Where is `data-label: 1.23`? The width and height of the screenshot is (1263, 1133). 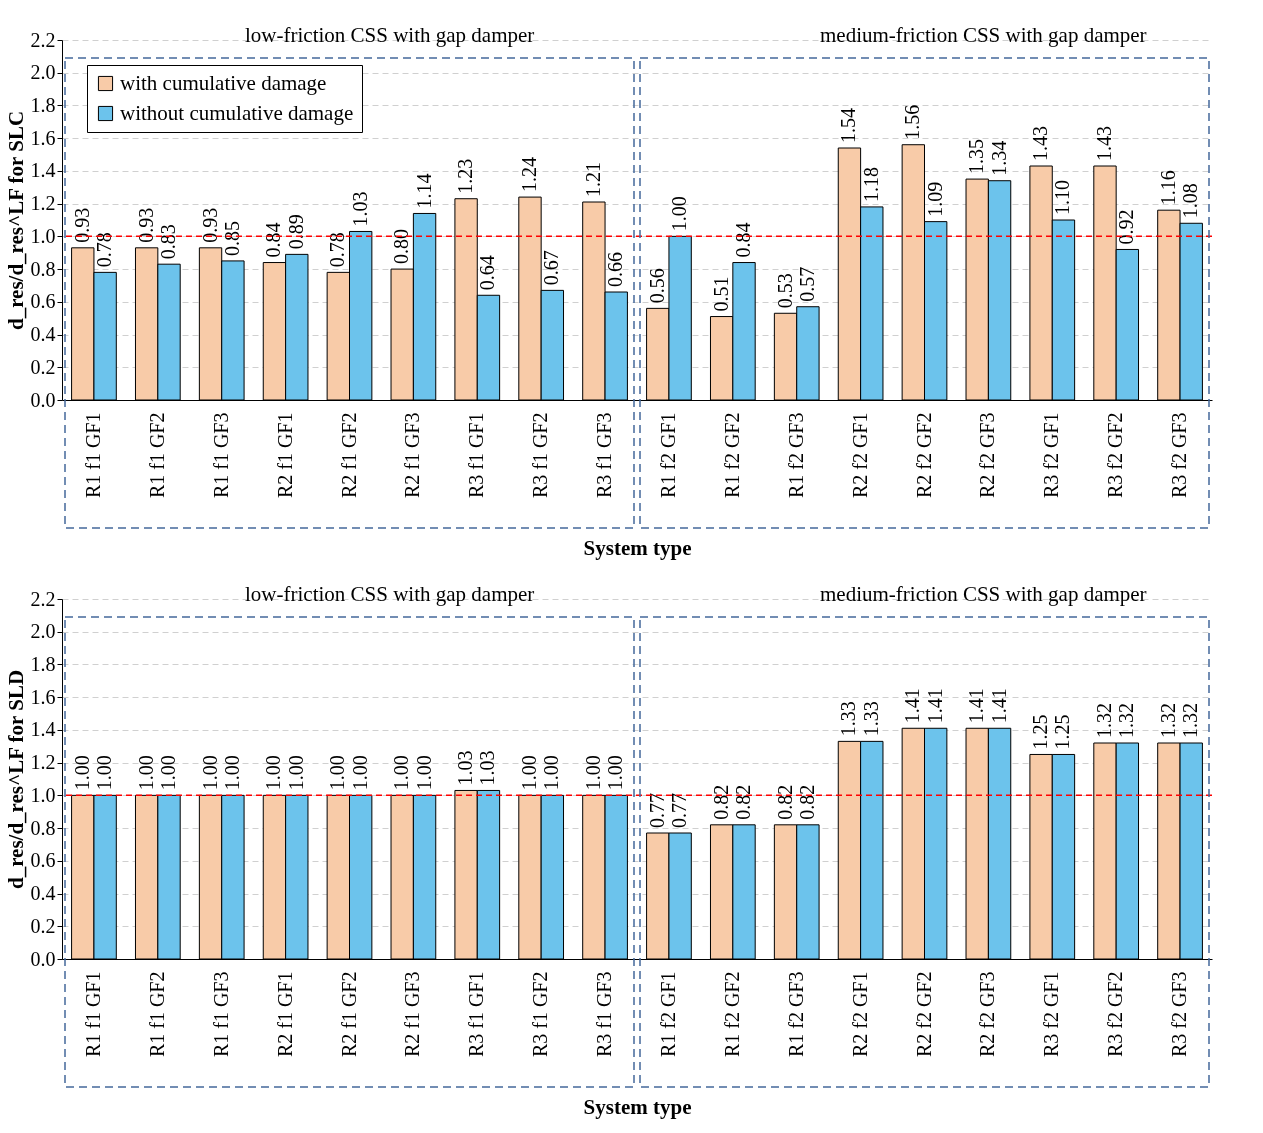 data-label: 1.23 is located at coordinates (465, 176).